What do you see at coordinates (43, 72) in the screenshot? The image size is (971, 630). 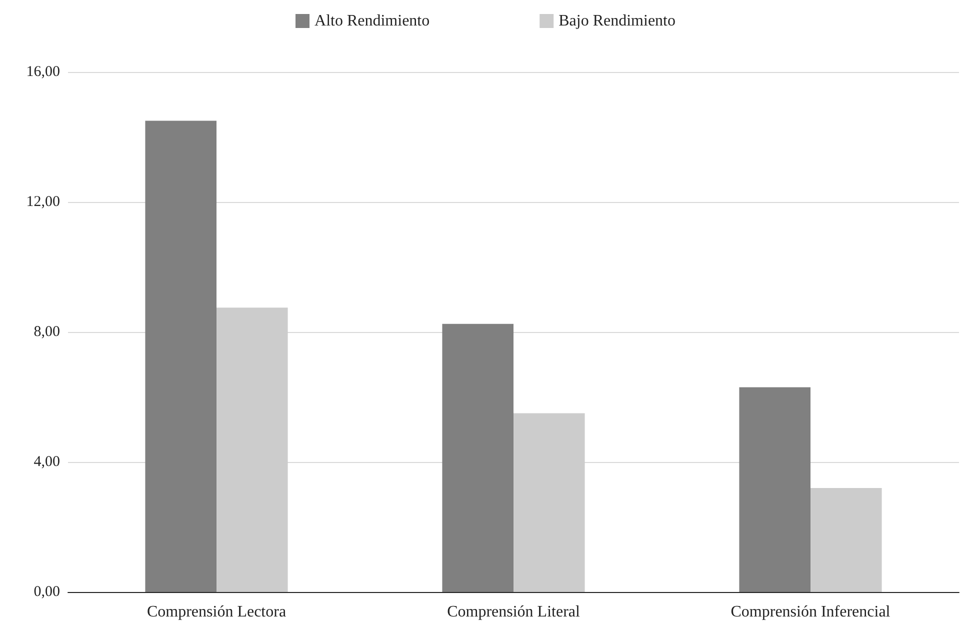 I see `y-tick-label: 16,00` at bounding box center [43, 72].